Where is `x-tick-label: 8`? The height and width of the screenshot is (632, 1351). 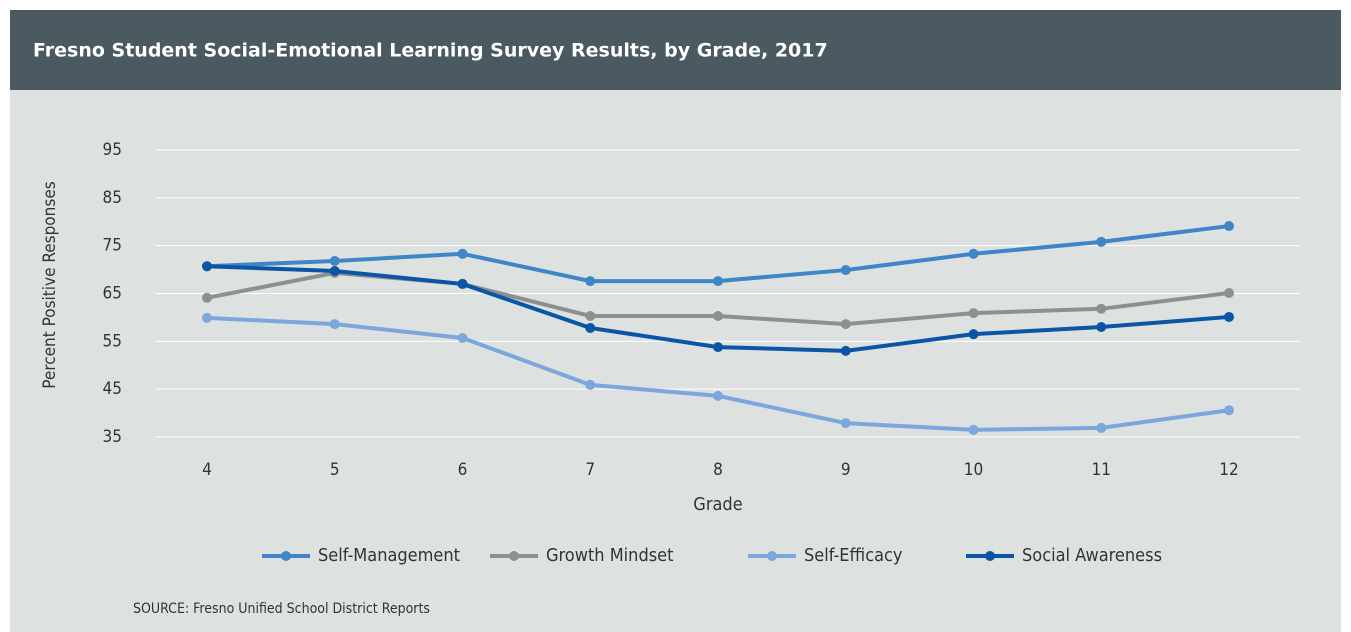
x-tick-label: 8 is located at coordinates (718, 470).